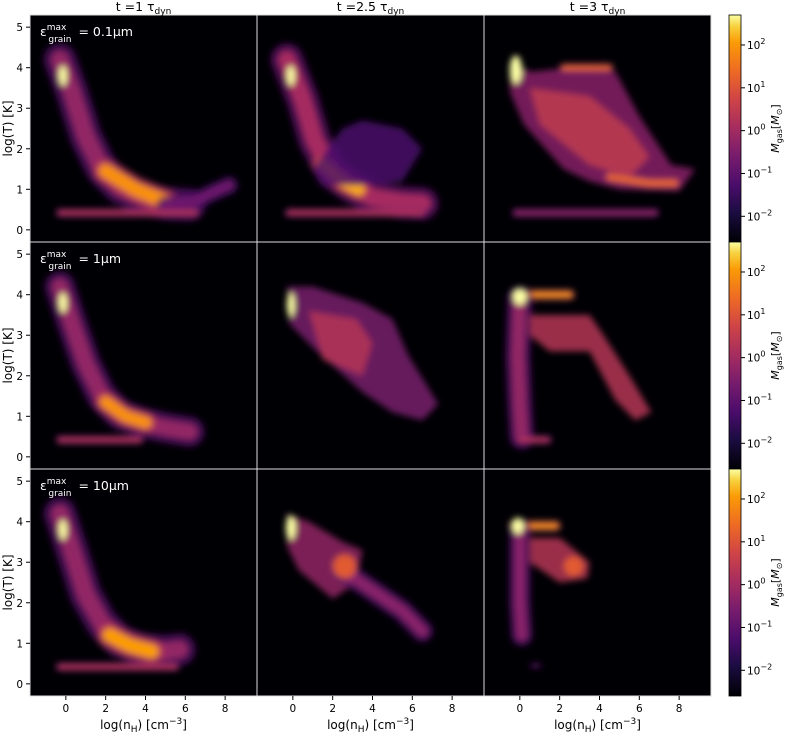  I want to click on column-title: t =2.5 τdyn, so click(370, 8).